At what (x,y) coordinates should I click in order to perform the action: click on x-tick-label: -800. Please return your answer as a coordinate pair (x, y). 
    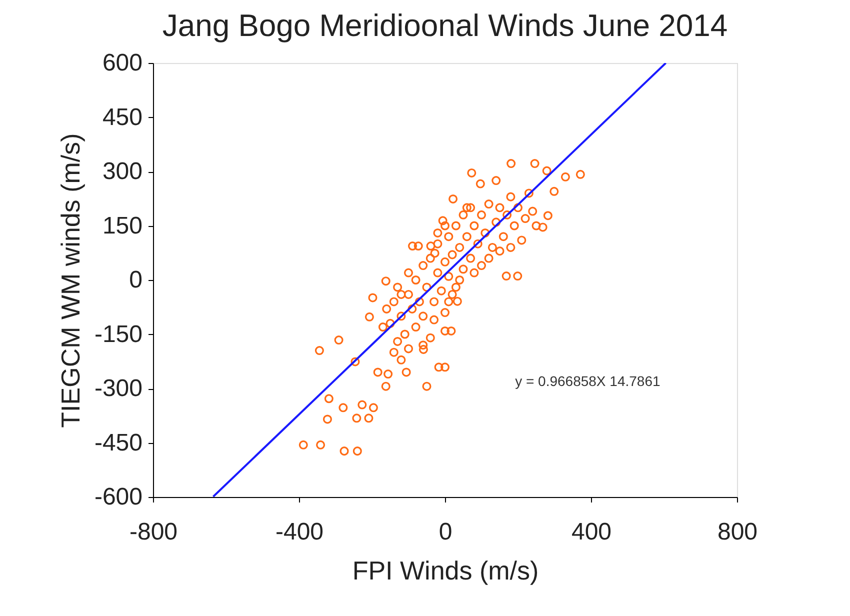
    Looking at the image, I should click on (153, 532).